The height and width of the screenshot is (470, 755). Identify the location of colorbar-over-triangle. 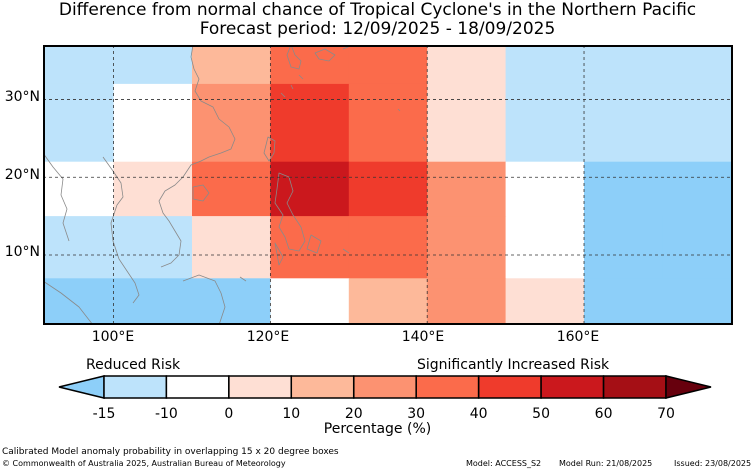
(688, 387).